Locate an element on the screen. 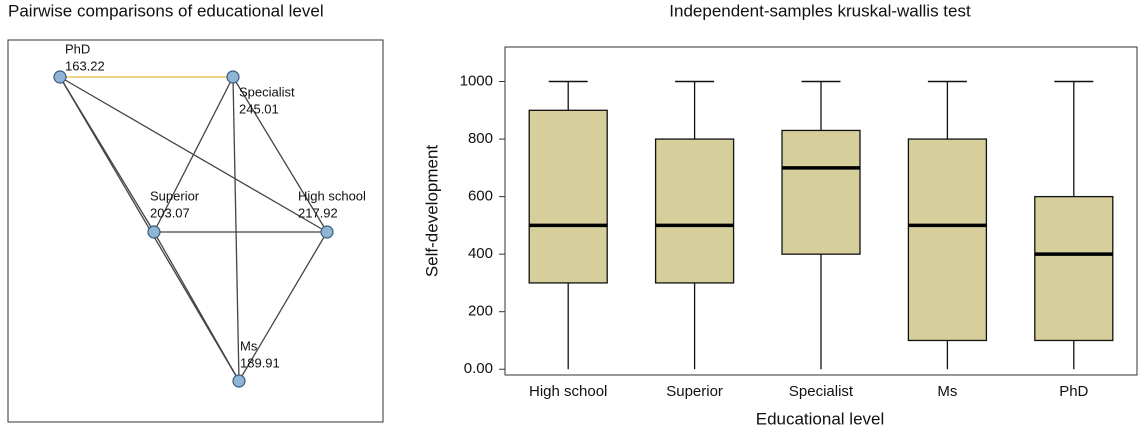  y-axis-label: Self-development is located at coordinates (431, 211).